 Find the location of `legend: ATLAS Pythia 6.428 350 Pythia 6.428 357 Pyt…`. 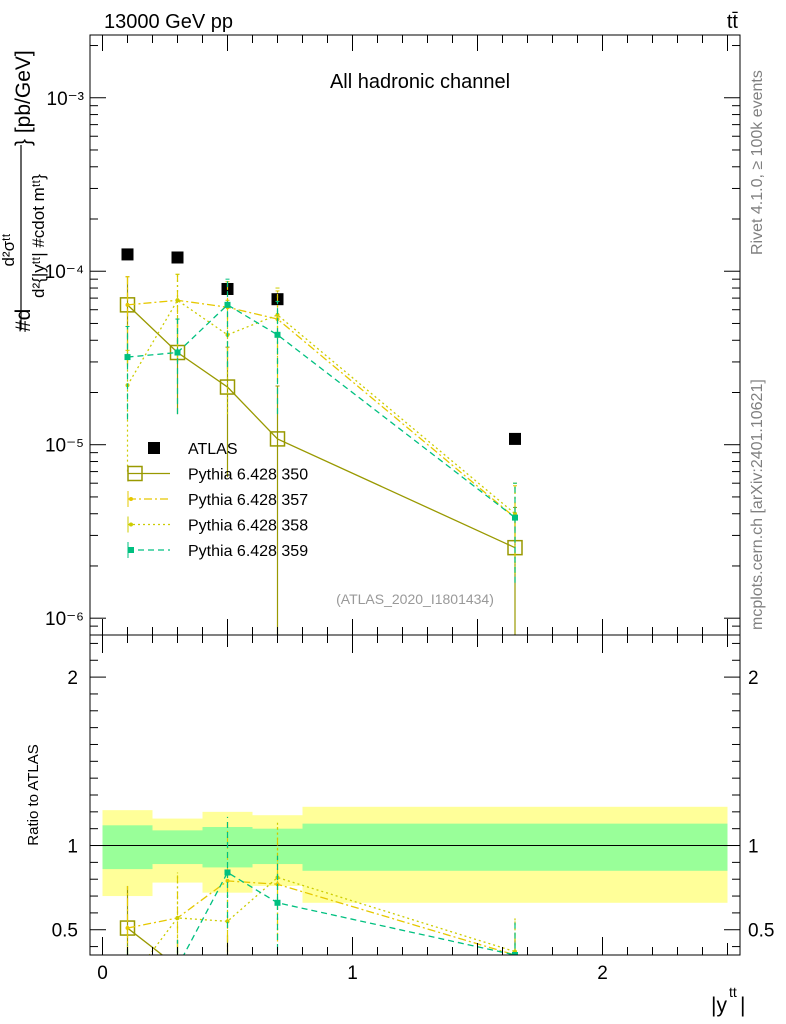

legend: ATLAS Pythia 6.428 350 Pythia 6.428 357 Pyt… is located at coordinates (217, 500).